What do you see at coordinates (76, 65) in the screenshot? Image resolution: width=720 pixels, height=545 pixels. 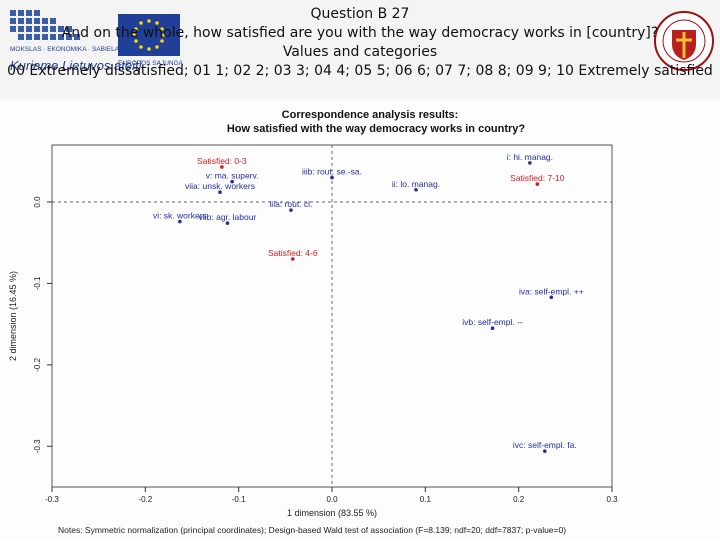 I see `logo-slogan: Kuriame Lietuvos ateitį` at bounding box center [76, 65].